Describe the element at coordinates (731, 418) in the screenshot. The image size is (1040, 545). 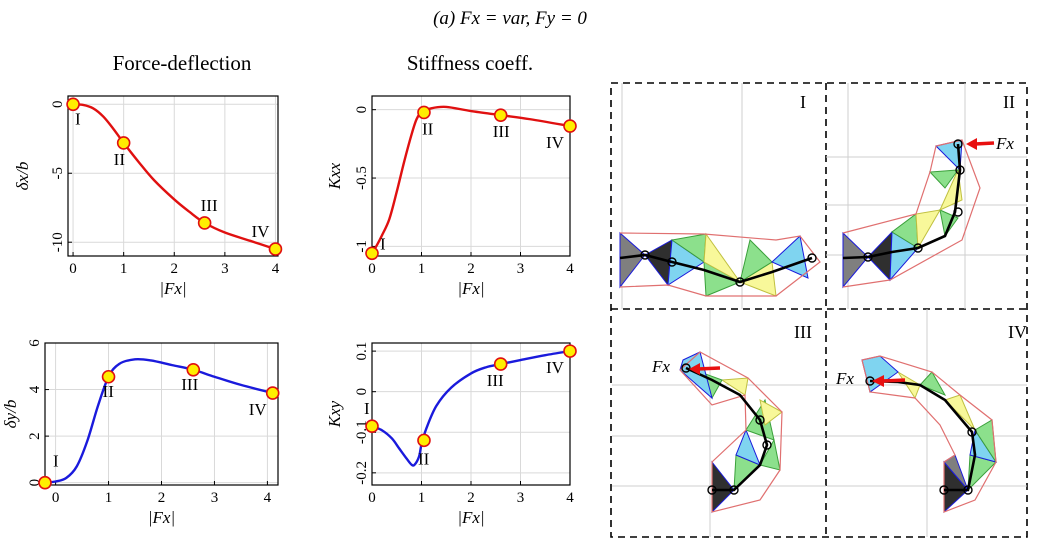
I see `mechanism-panel-3: Fx III` at that location.